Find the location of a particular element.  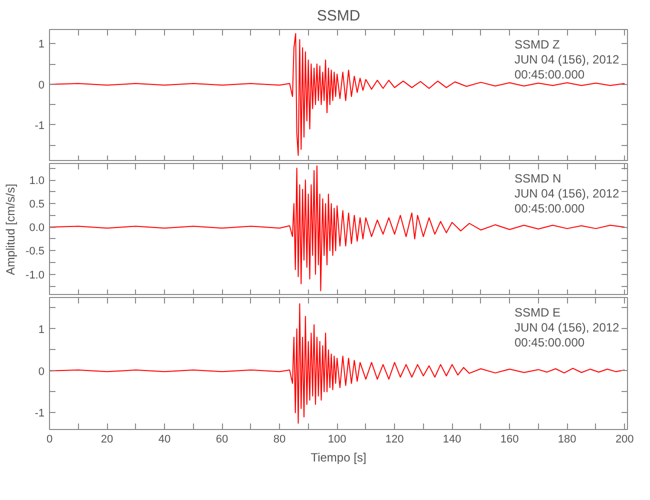

x-tick-label: 0 is located at coordinates (49, 440).